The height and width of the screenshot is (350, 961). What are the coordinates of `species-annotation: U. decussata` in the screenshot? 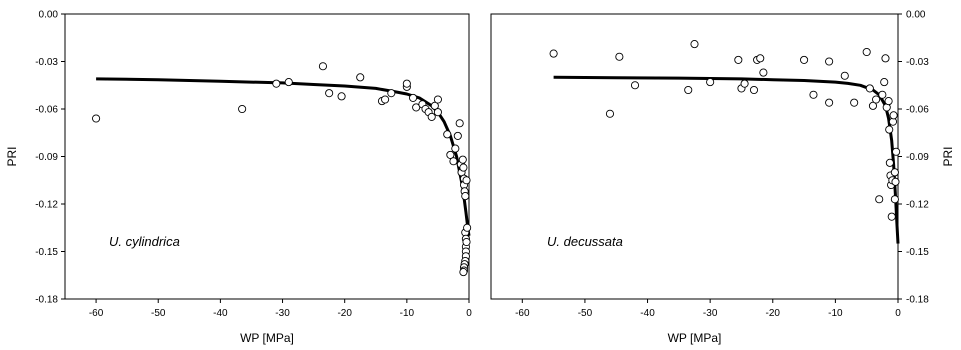 It's located at (585, 241).